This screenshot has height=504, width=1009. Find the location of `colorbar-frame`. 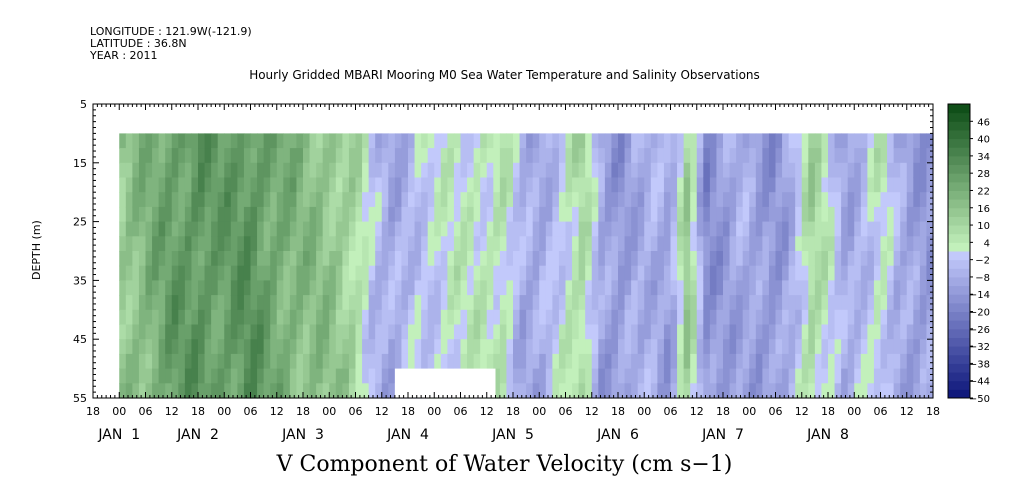

colorbar-frame is located at coordinates (959, 251).